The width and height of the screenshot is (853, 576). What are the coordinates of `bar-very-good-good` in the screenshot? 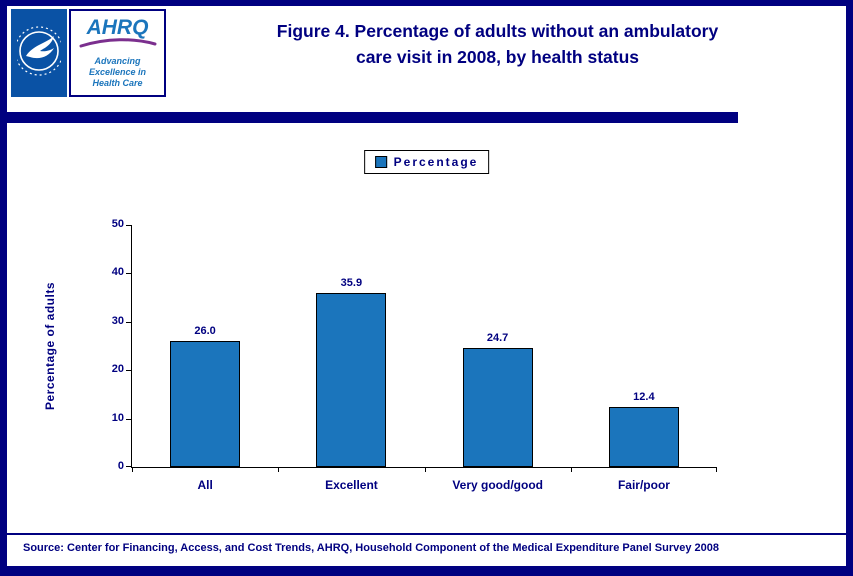 It's located at (497, 407).